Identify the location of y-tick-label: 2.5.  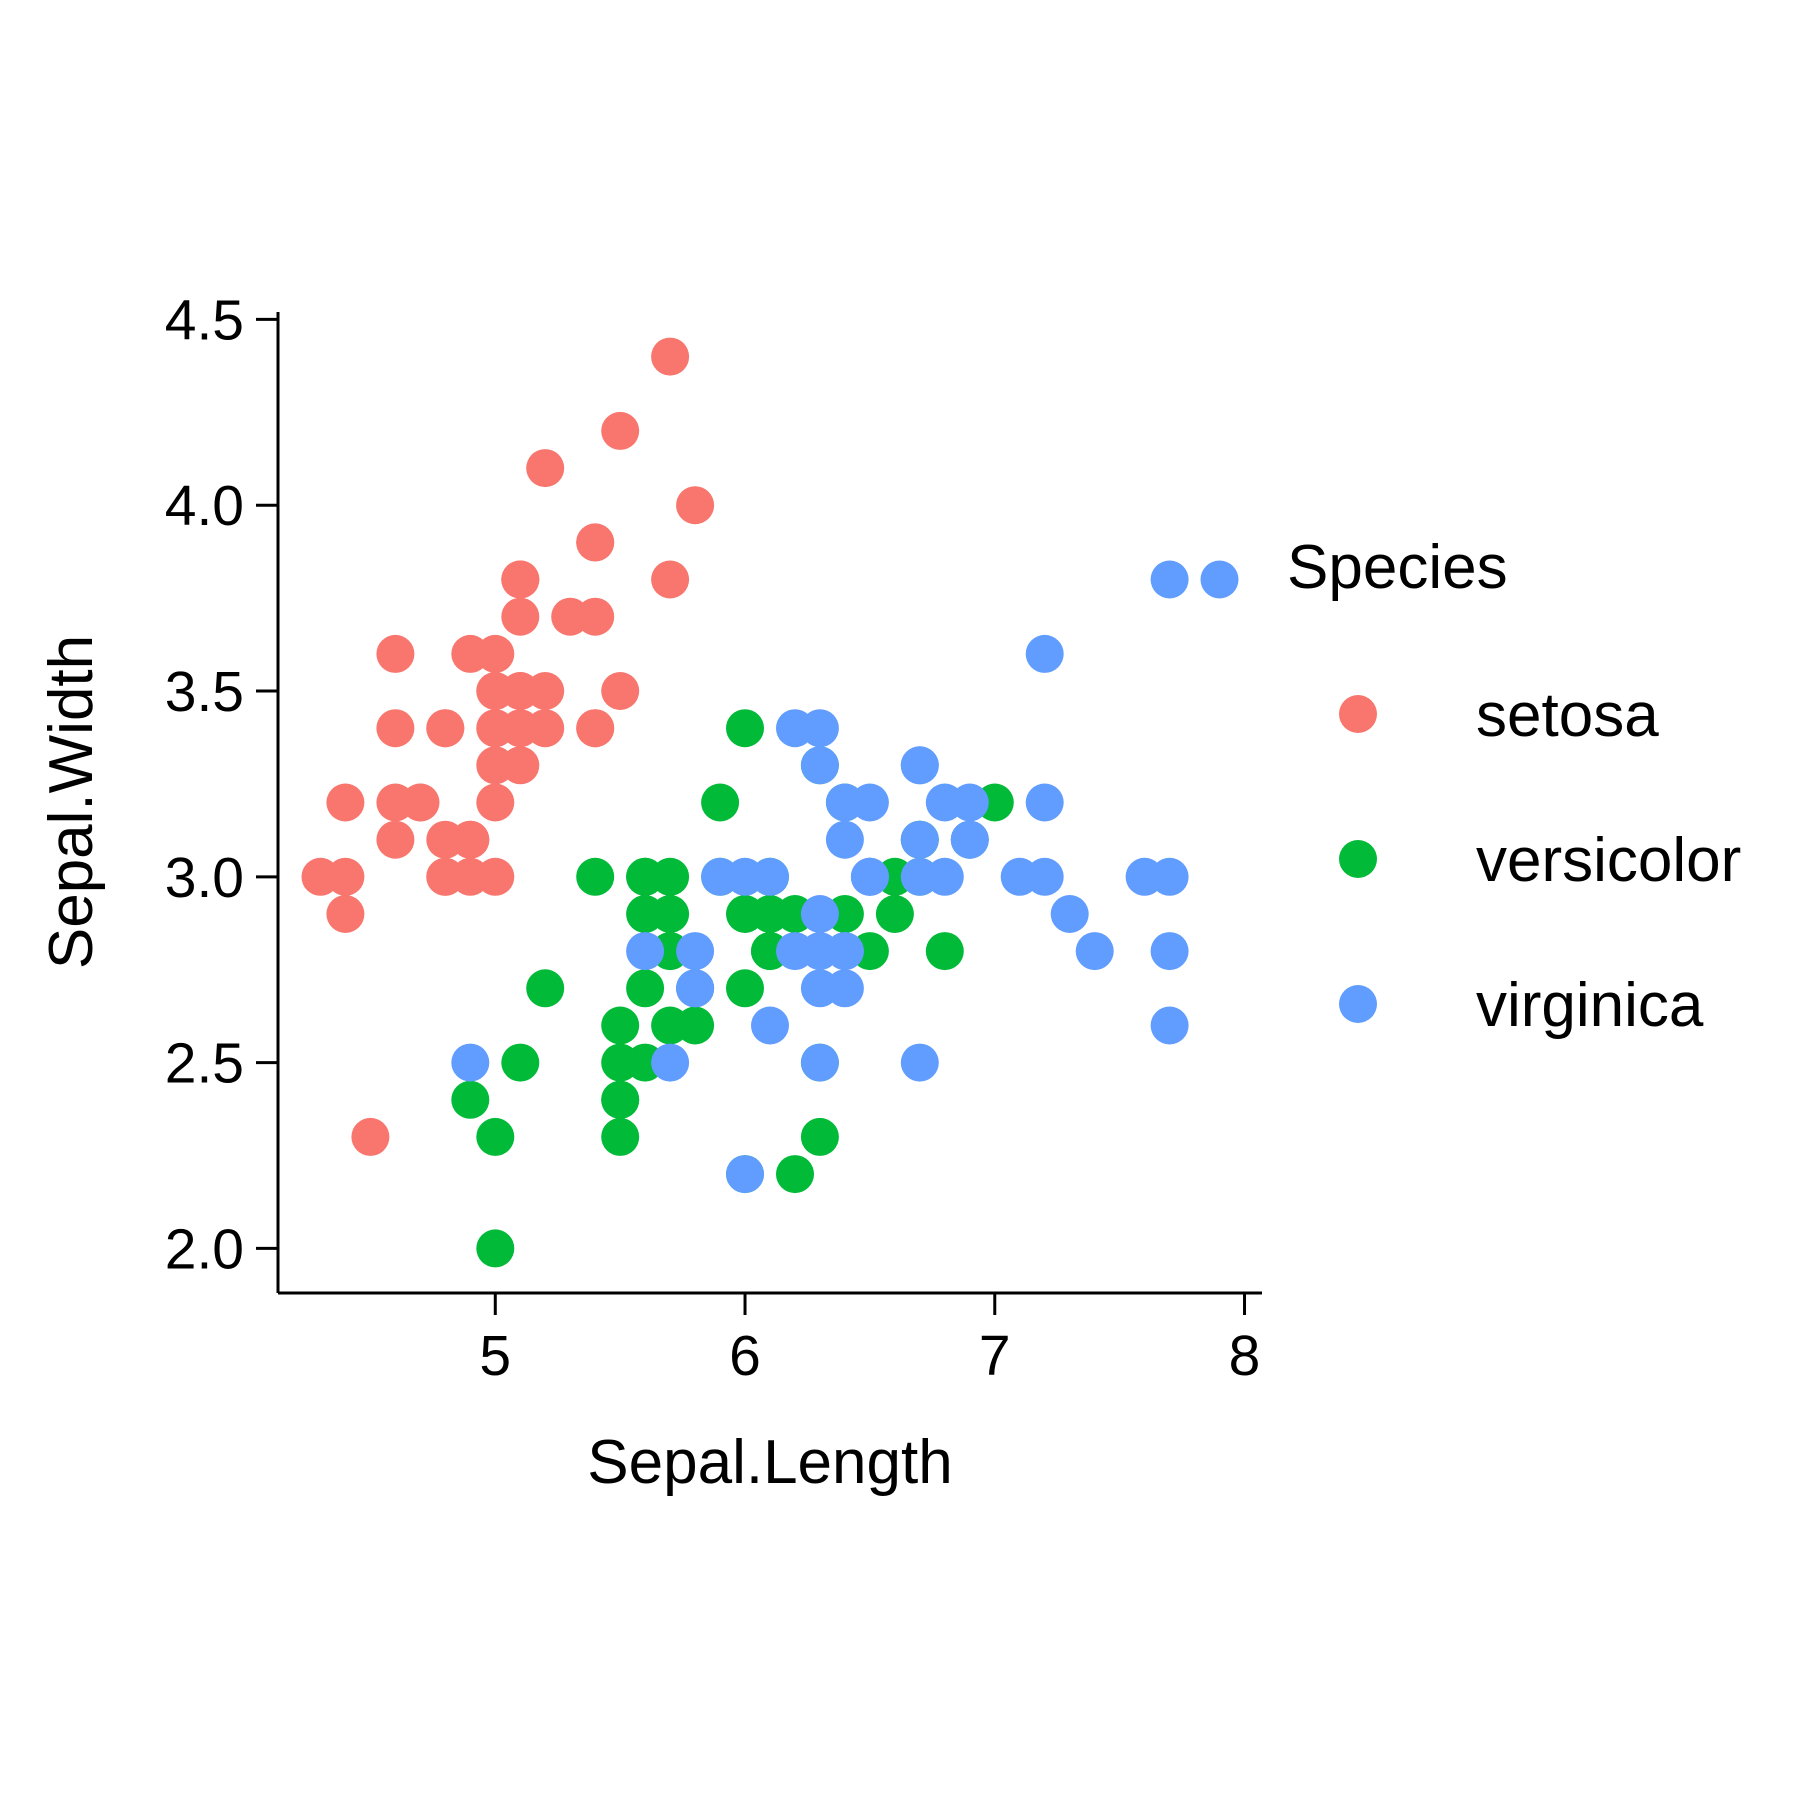
(204, 1064).